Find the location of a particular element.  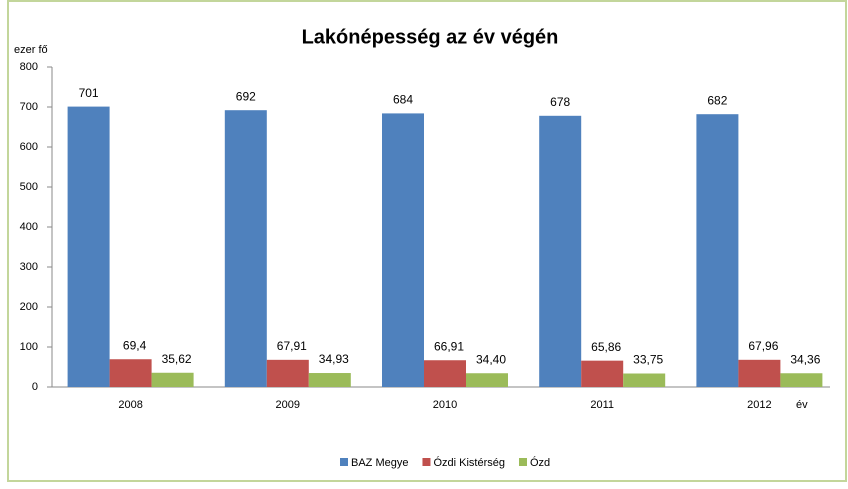

data-label: 34,36 is located at coordinates (805, 359).